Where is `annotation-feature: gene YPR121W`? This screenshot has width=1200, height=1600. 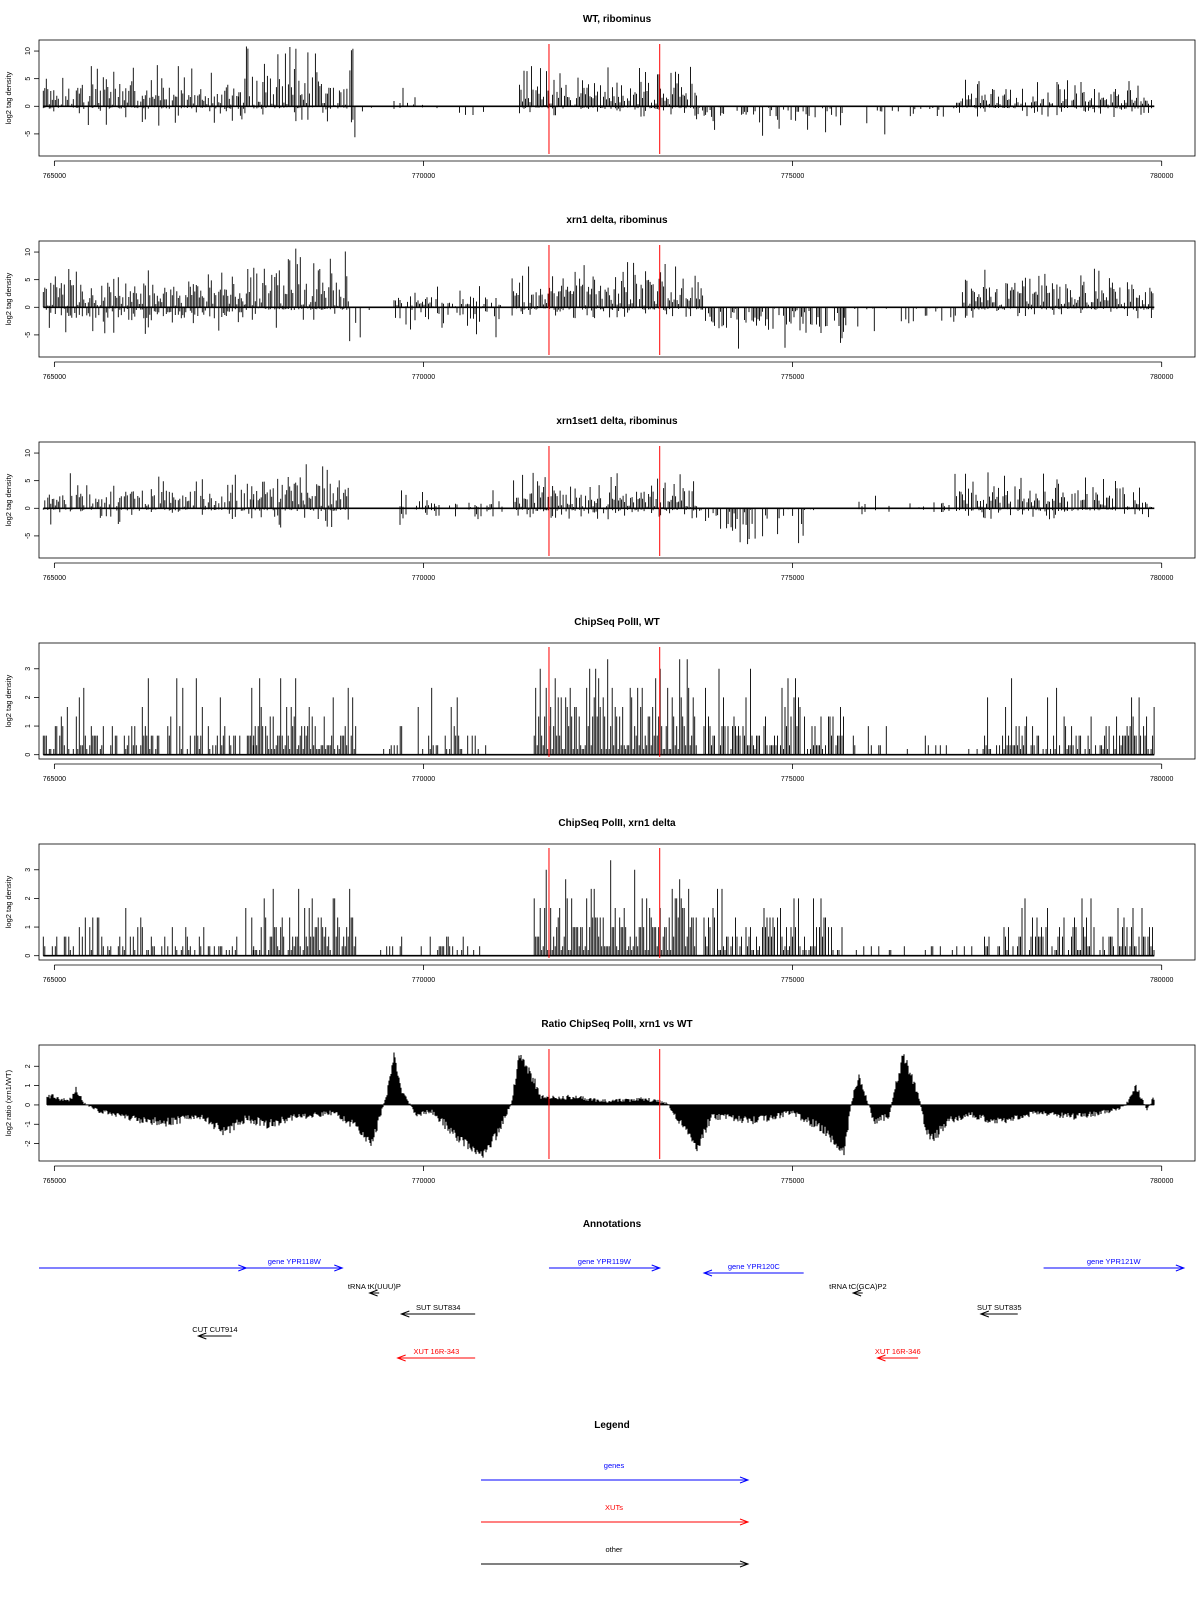 annotation-feature: gene YPR121W is located at coordinates (1114, 1264).